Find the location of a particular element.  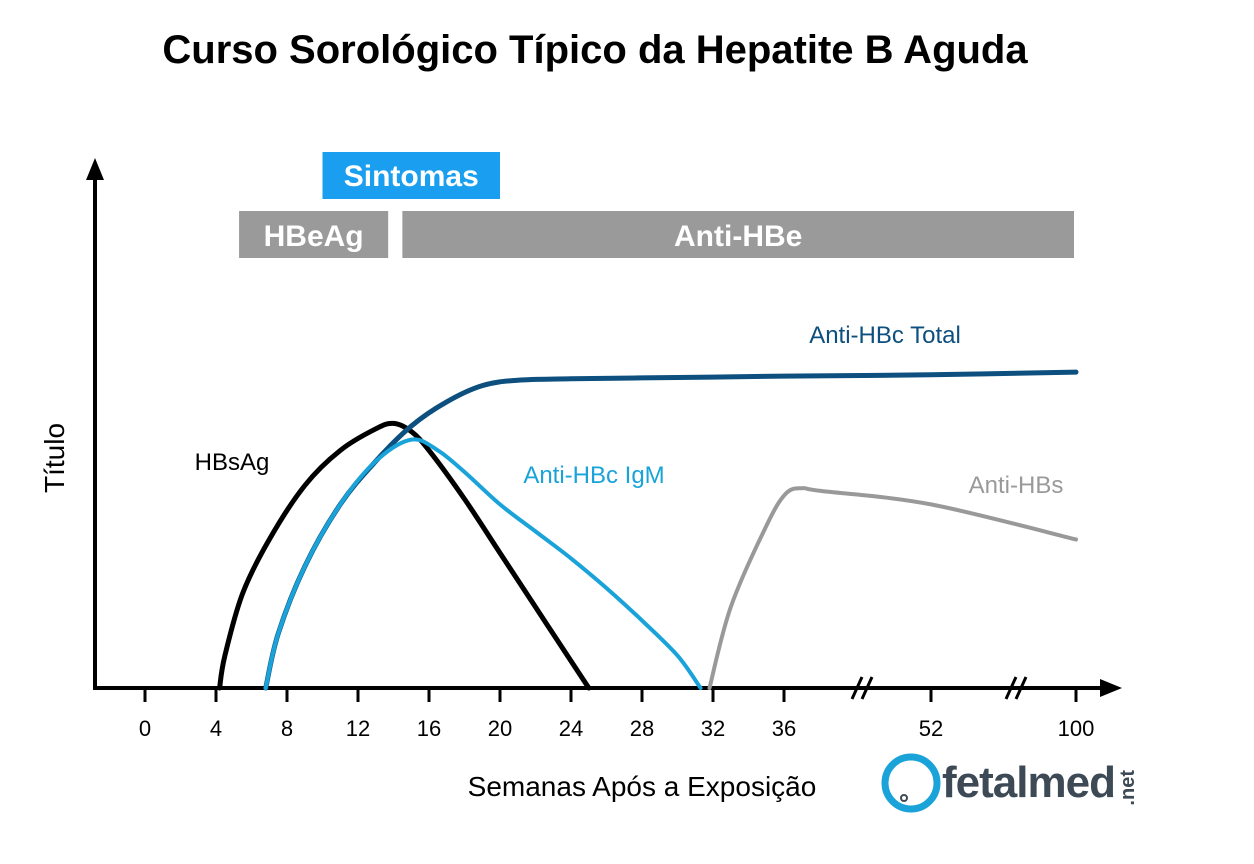

series-anti-hbs is located at coordinates (892, 588).